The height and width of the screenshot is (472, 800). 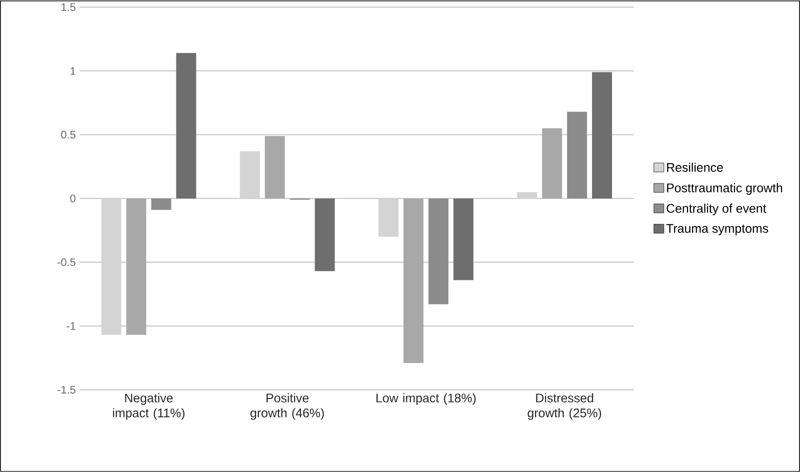 I want to click on y-tick-label: -1.5, so click(x=67, y=390).